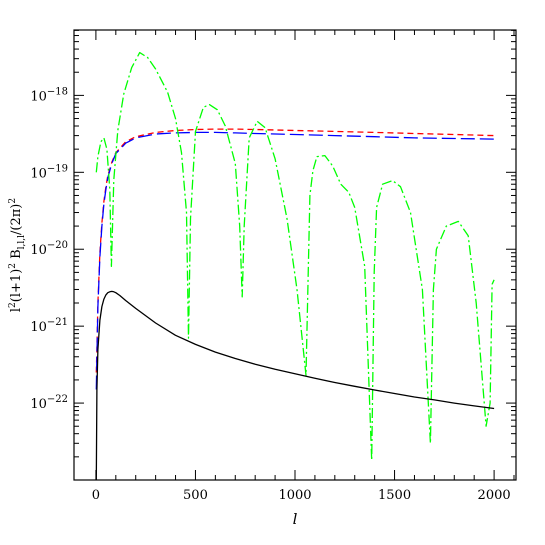  Describe the element at coordinates (49, 249) in the screenshot. I see `y-tick-label: 10−20` at that location.